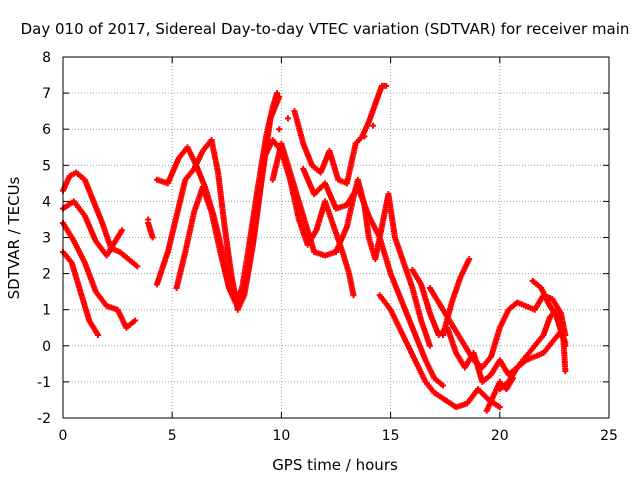 Image resolution: width=640 pixels, height=480 pixels. I want to click on y-tick-label: 5, so click(46, 166).